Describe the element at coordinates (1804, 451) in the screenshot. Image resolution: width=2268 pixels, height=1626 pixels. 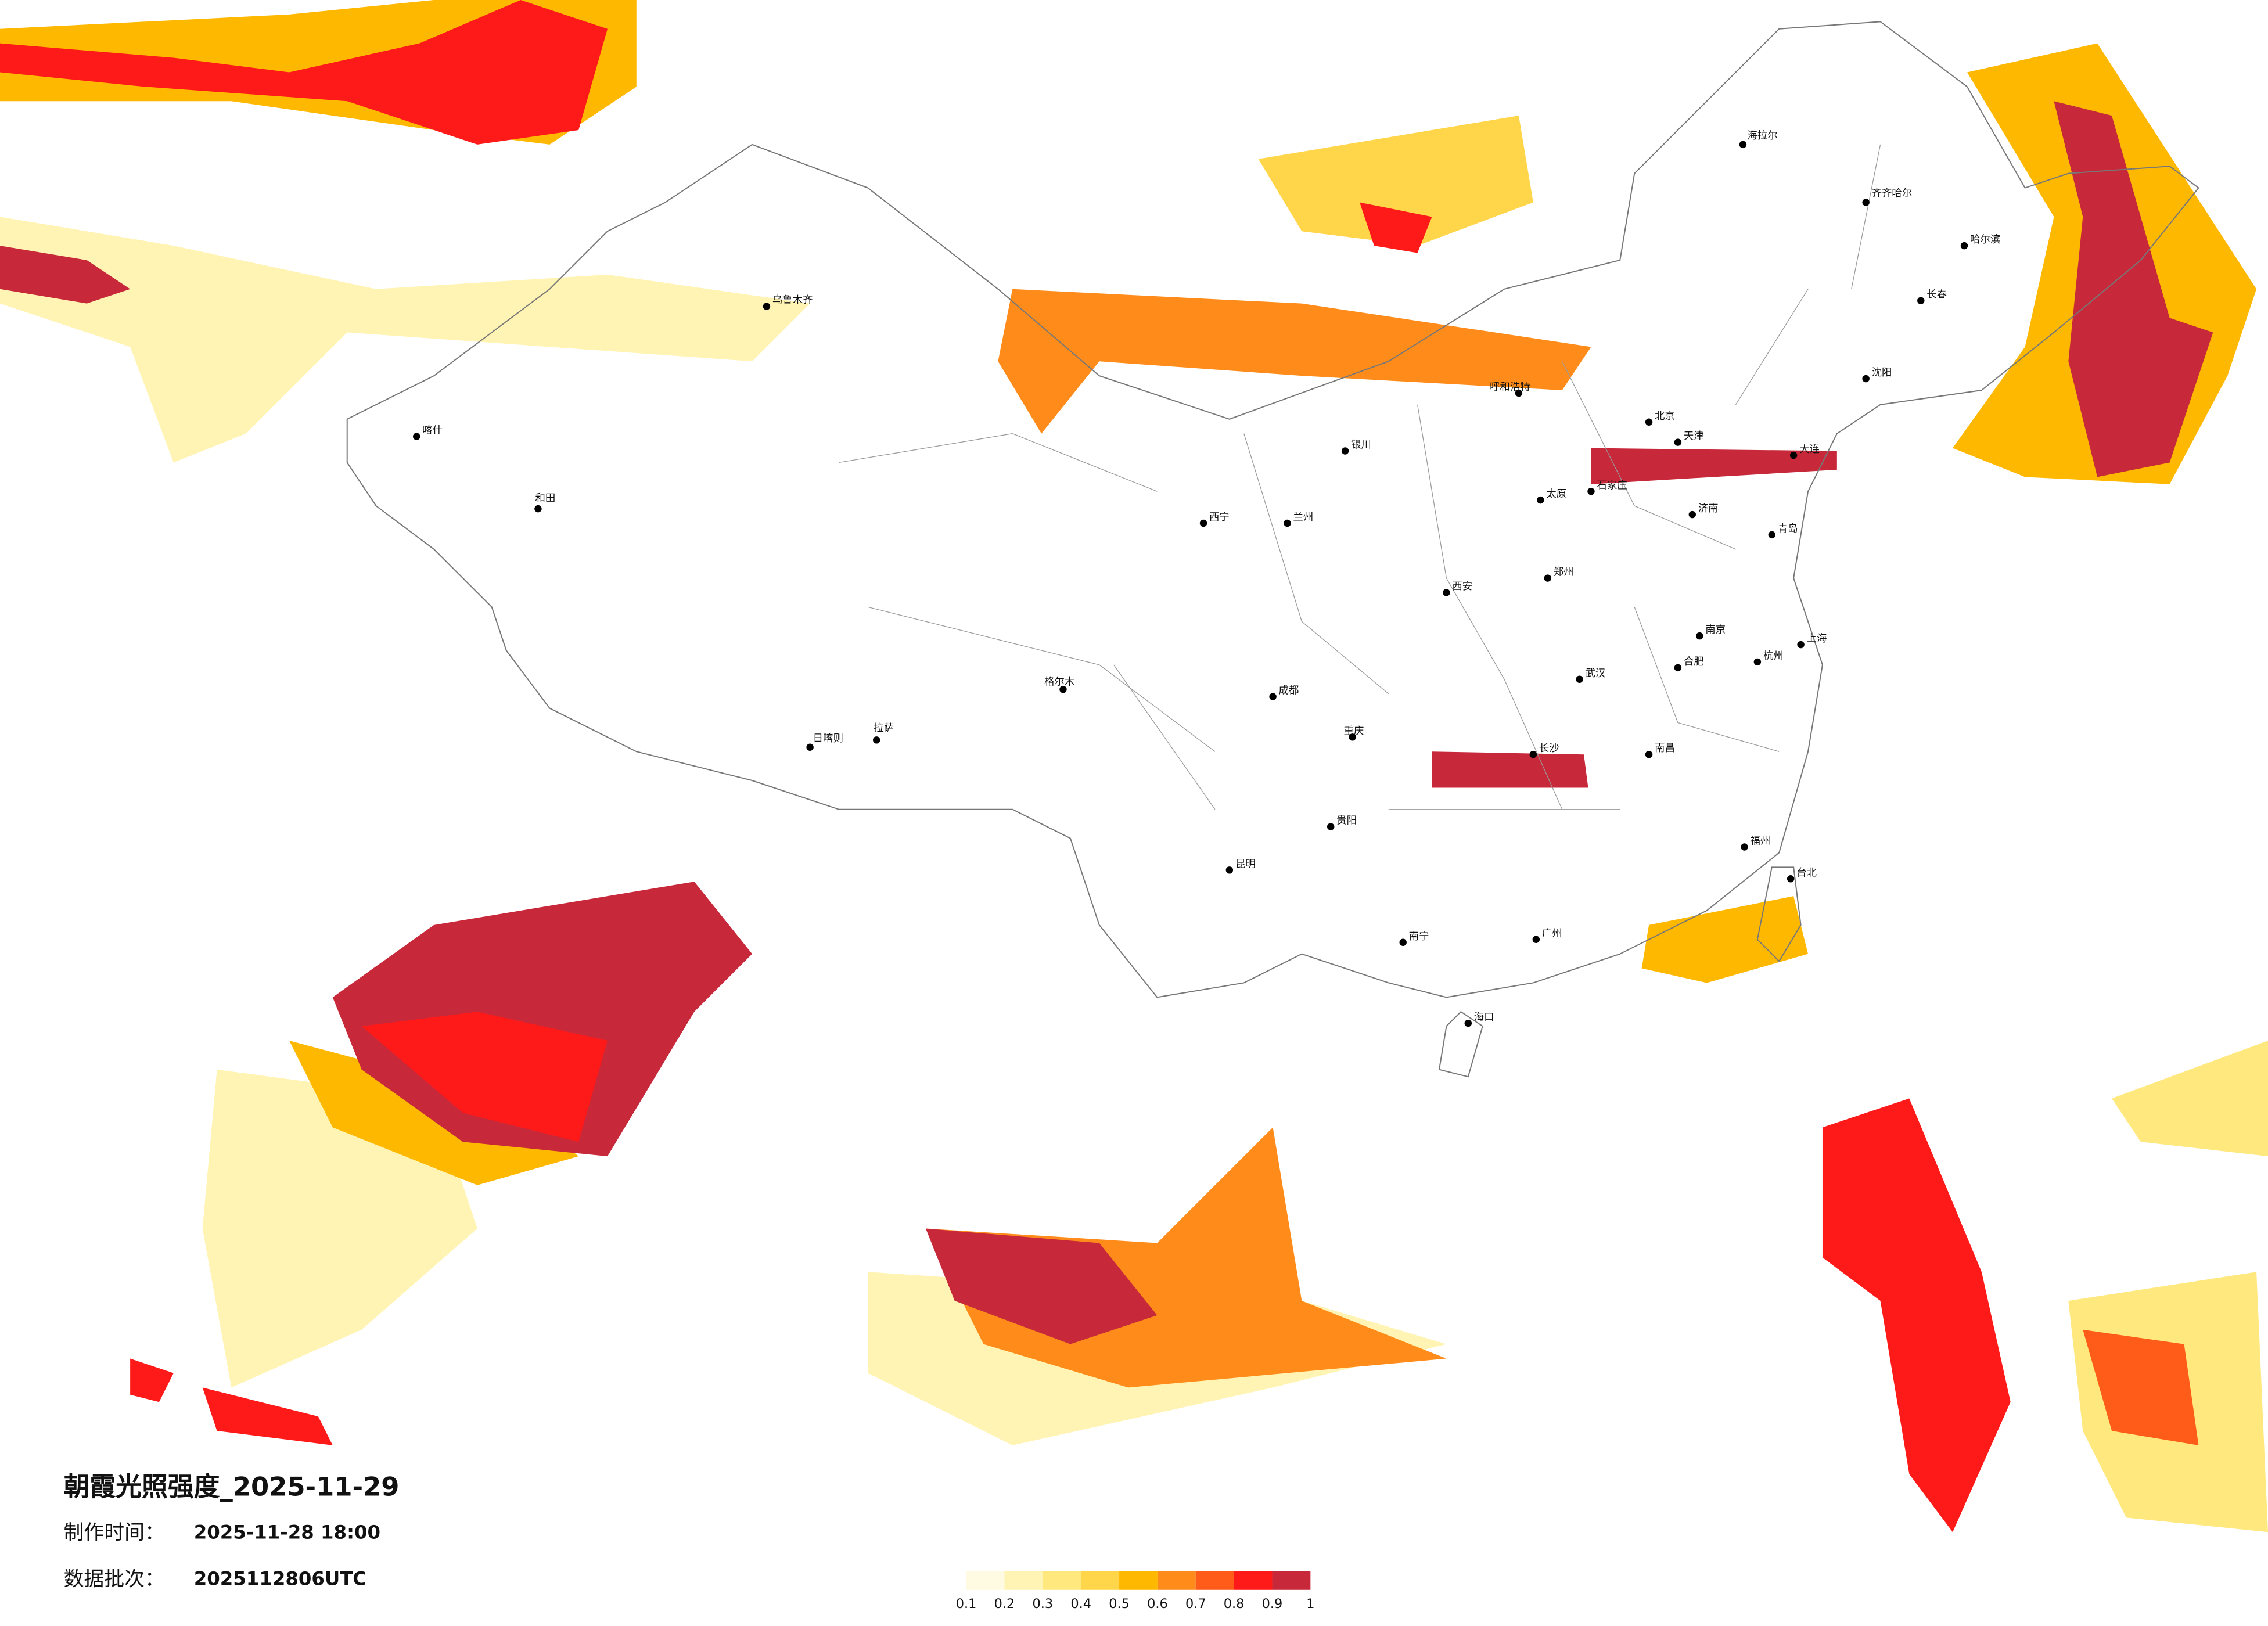
I see `city: 大连` at that location.